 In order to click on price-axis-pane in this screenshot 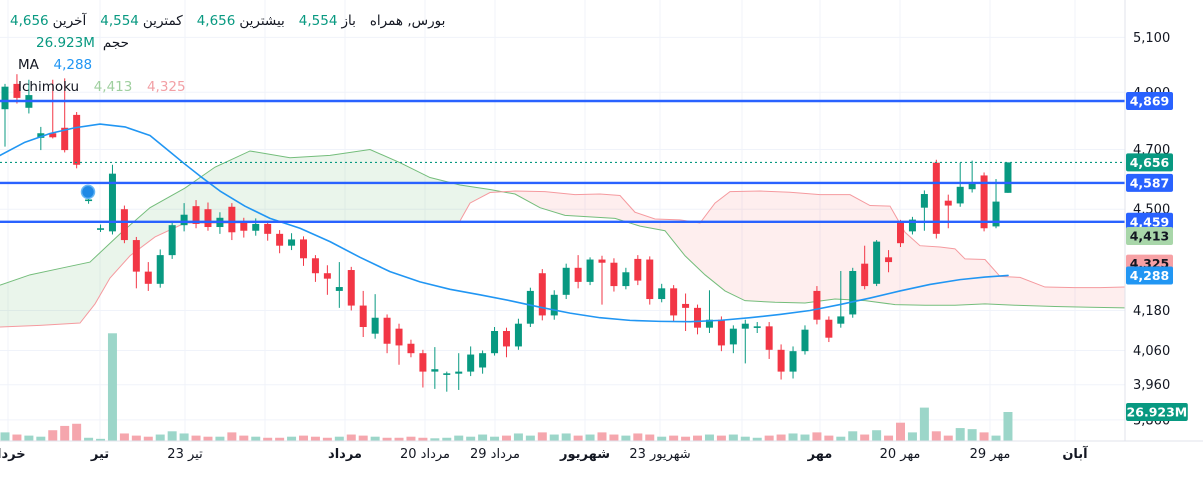, I will do `click(1164, 220)`.